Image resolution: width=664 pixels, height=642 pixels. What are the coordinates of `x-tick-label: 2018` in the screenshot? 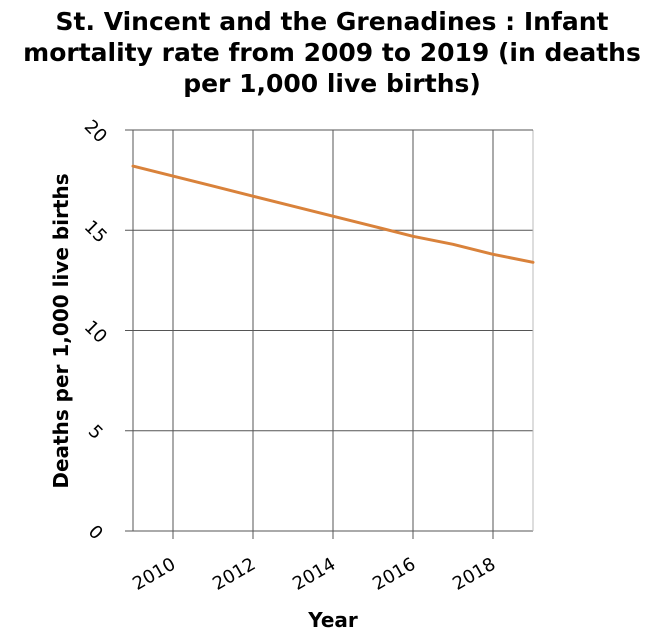 It's located at (474, 574).